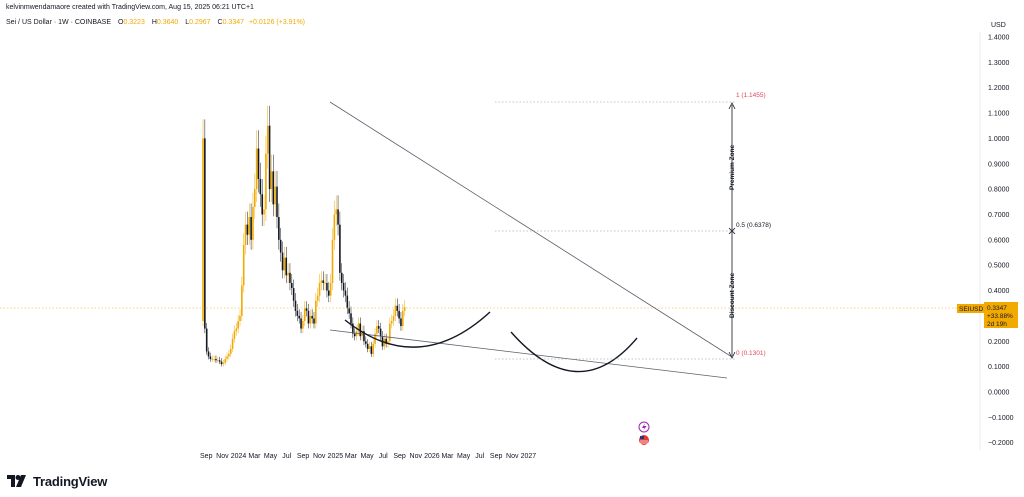  Describe the element at coordinates (432, 456) in the screenshot. I see `x-tick-label: 2026` at that location.